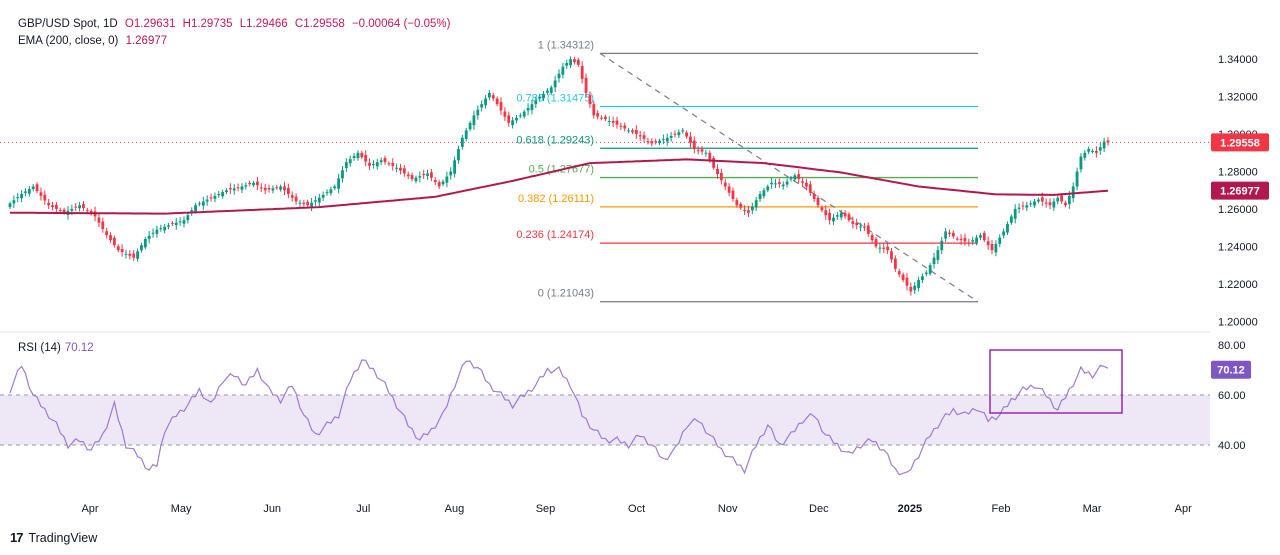 This screenshot has height=555, width=1280. I want to click on time-tick-label: May, so click(181, 509).